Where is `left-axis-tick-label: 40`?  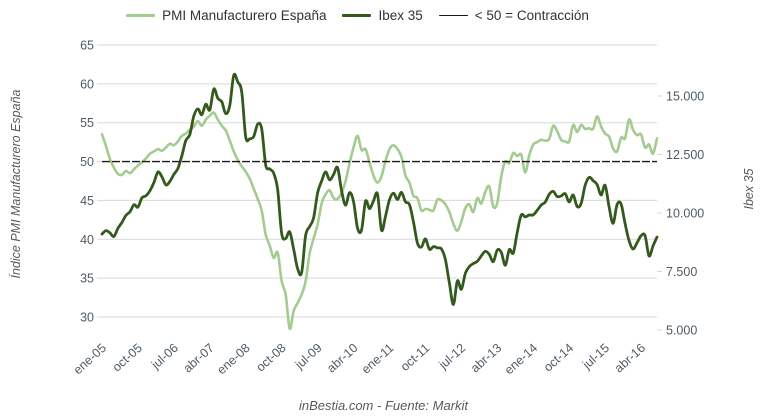
left-axis-tick-label: 40 is located at coordinates (87, 240).